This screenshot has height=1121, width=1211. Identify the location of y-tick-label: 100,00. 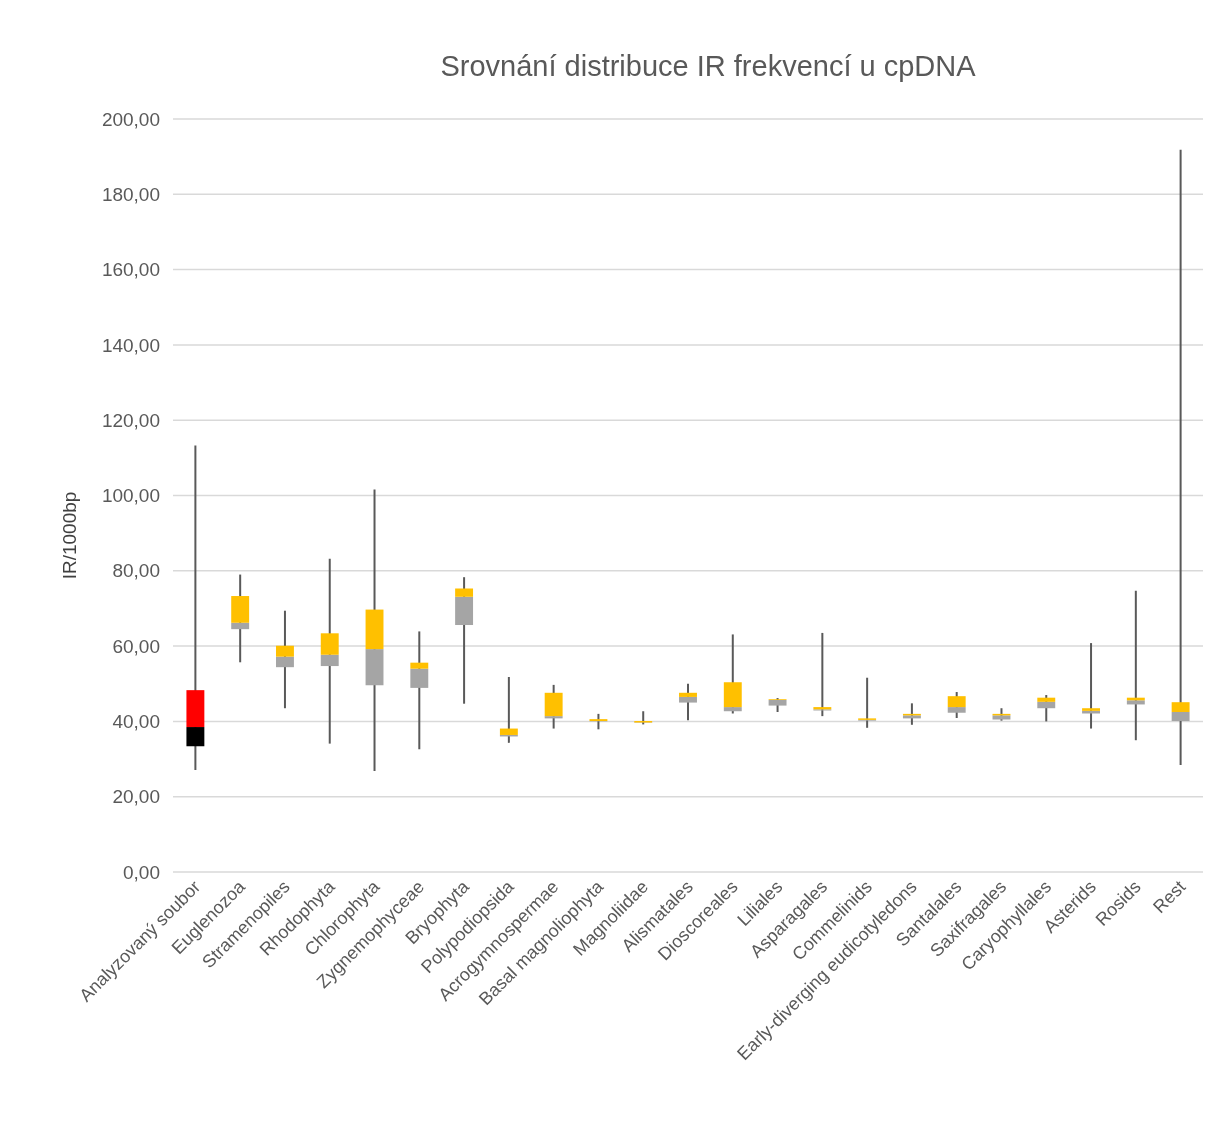
(130, 496).